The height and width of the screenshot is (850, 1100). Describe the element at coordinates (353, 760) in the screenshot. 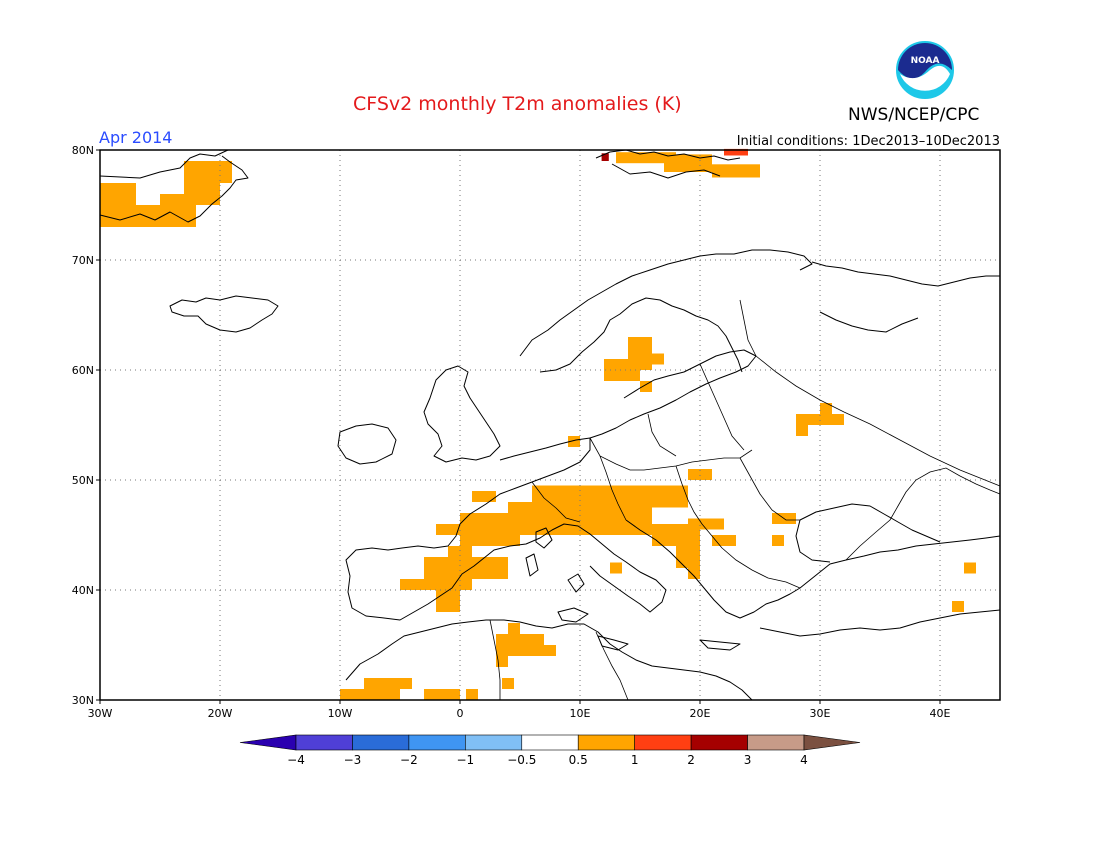

I see `colorbar-tick-label: −3` at that location.